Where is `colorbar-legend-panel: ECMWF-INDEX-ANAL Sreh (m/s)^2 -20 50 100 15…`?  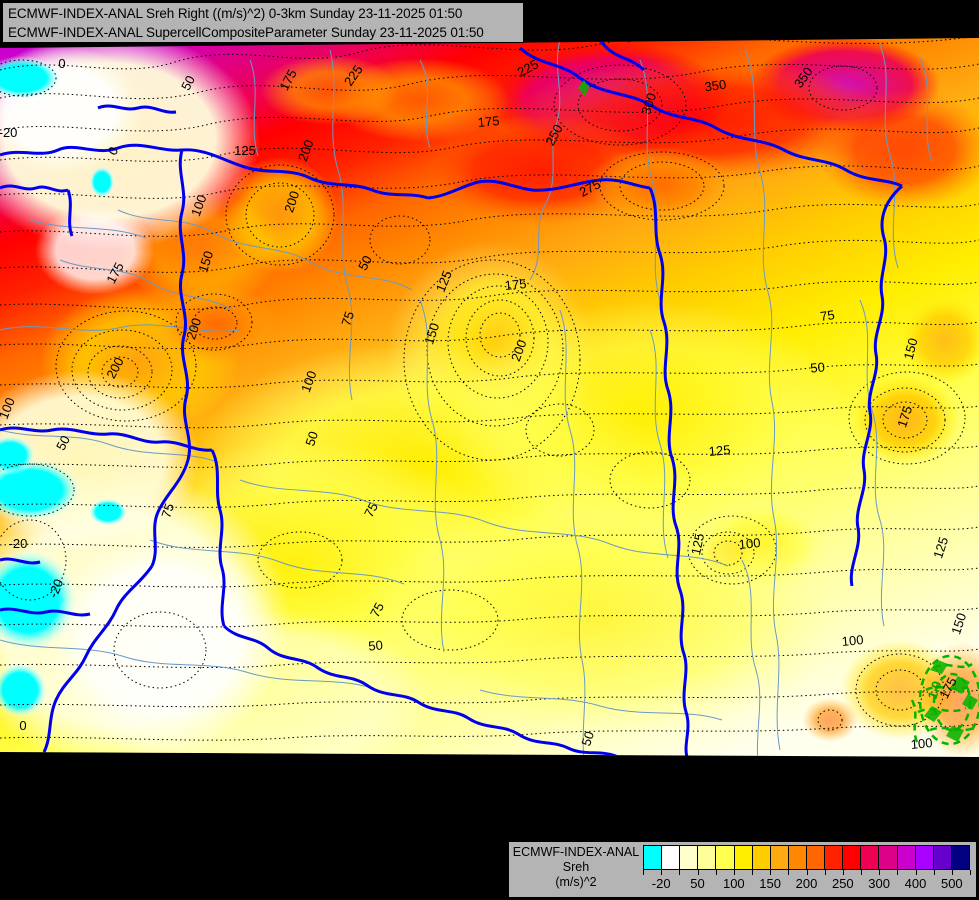
colorbar-legend-panel: ECMWF-INDEX-ANAL Sreh (m/s)^2 -20 50 100 15… is located at coordinates (743, 869).